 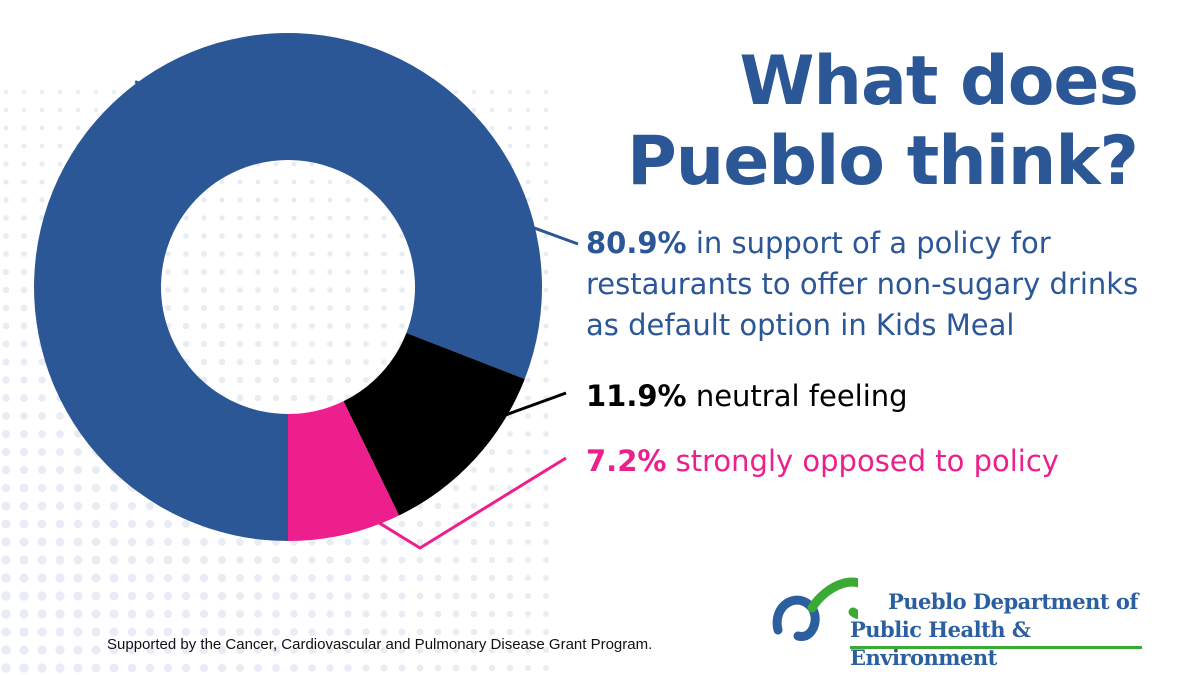 What do you see at coordinates (882, 161) in the screenshot?
I see `title-line-2: Pueblo think?` at bounding box center [882, 161].